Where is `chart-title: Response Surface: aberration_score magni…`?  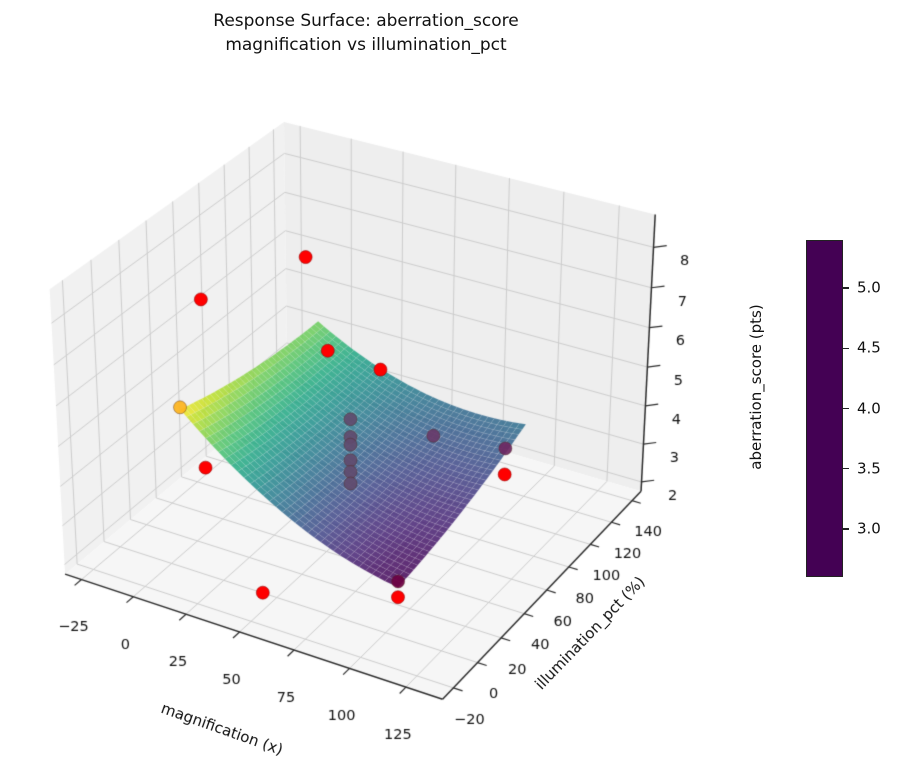
chart-title: Response Surface: aberration_score magni… is located at coordinates (366, 33).